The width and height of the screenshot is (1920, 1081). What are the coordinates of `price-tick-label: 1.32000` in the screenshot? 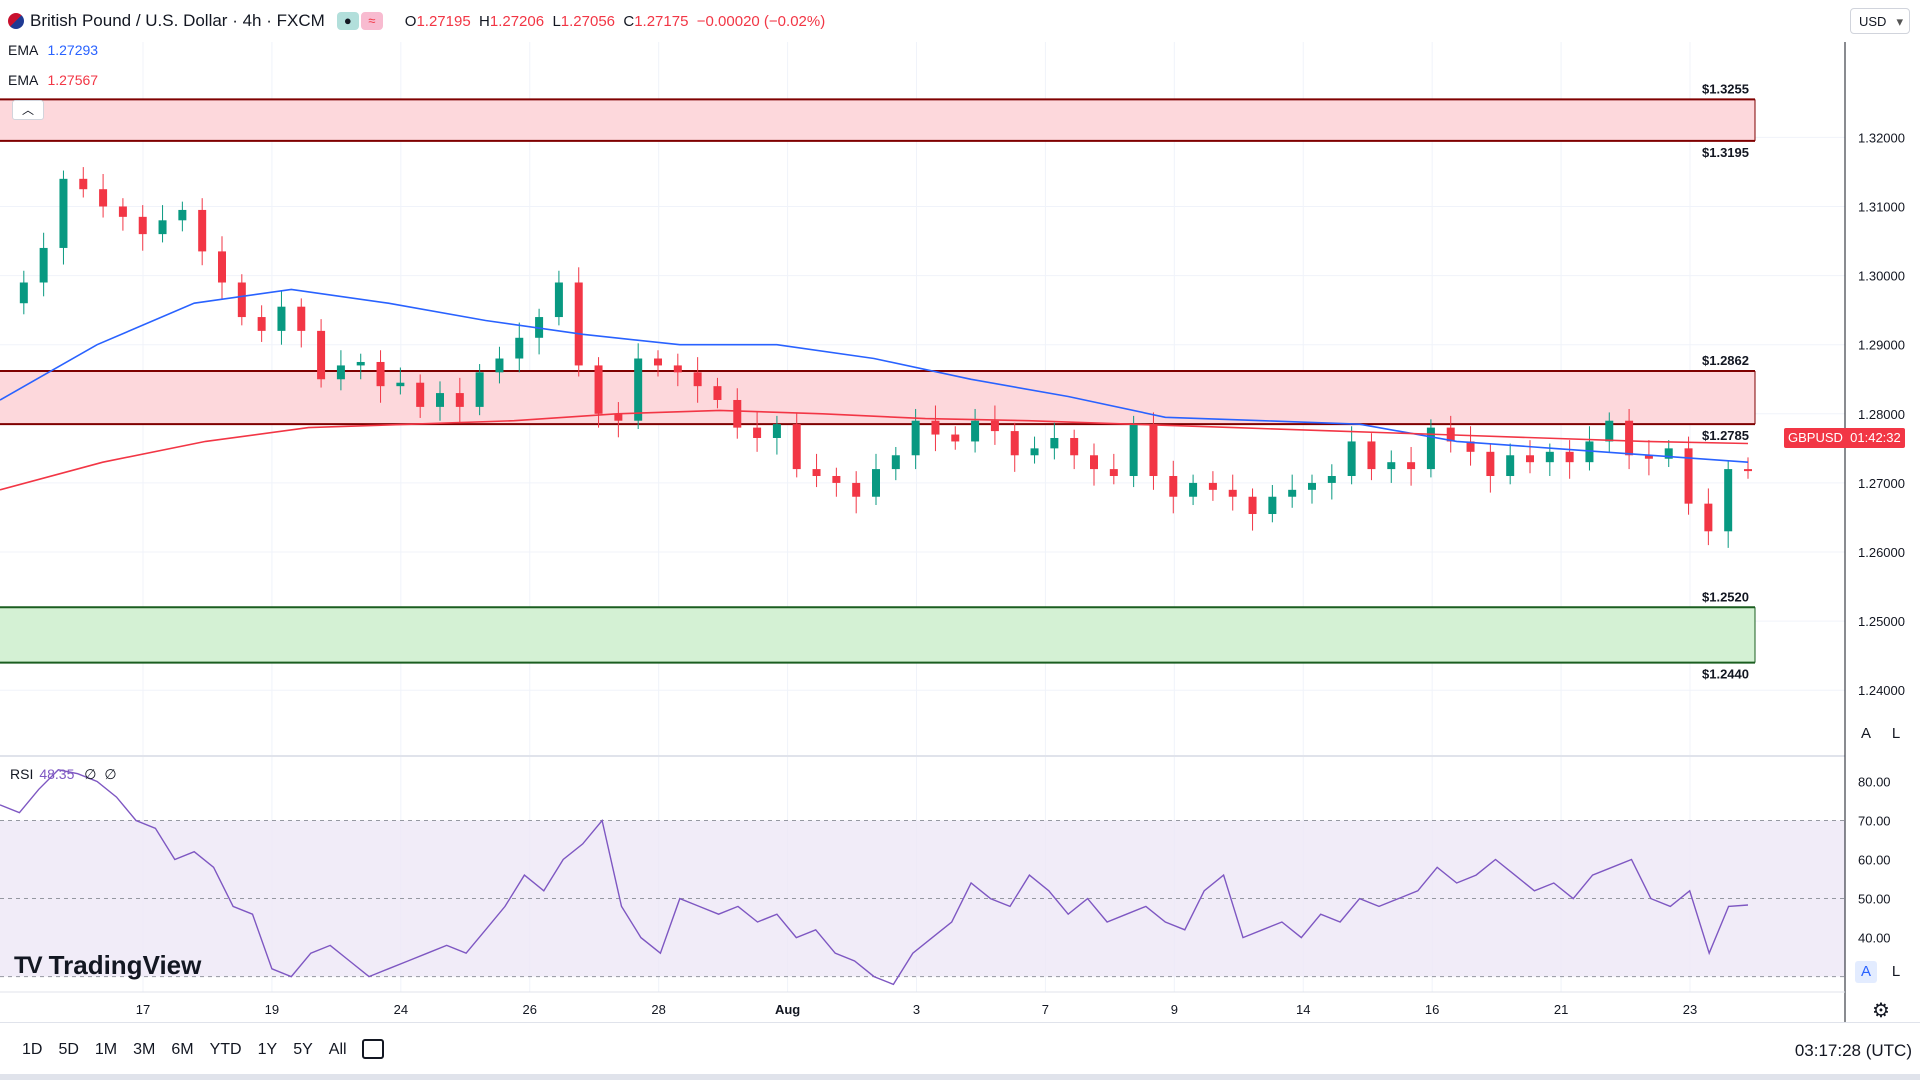 It's located at (1881, 137).